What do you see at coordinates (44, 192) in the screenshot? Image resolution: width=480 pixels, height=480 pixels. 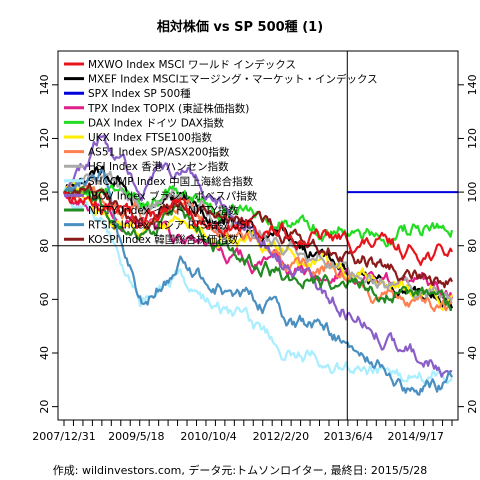 I see `y-left-tick-label: 100` at bounding box center [44, 192].